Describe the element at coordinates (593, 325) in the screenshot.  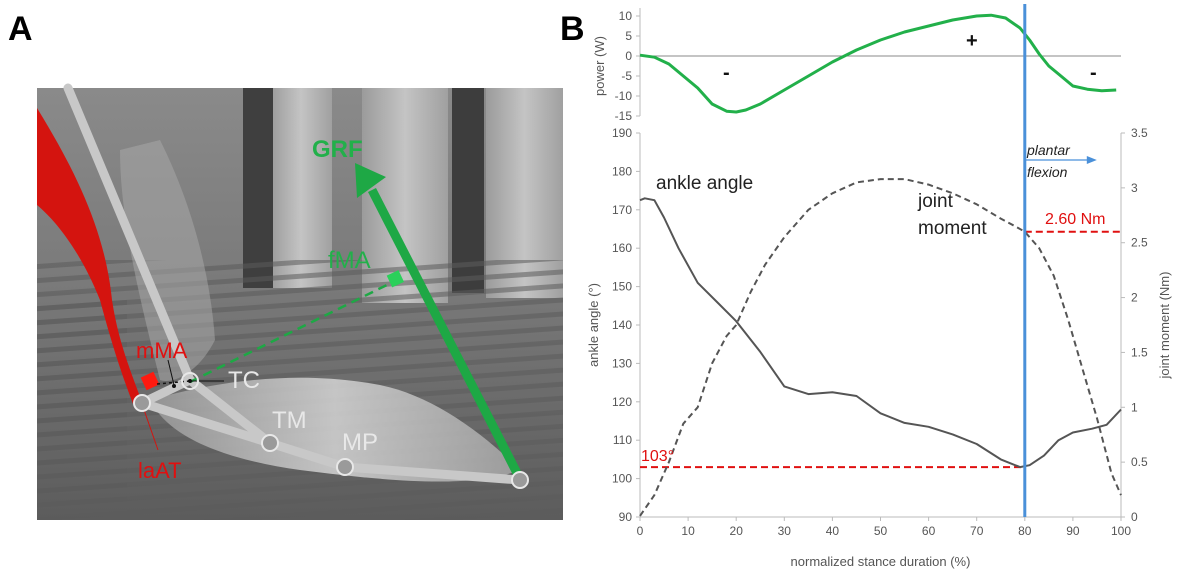
I see `left-y-axis-title: ankle angle (°)` at that location.